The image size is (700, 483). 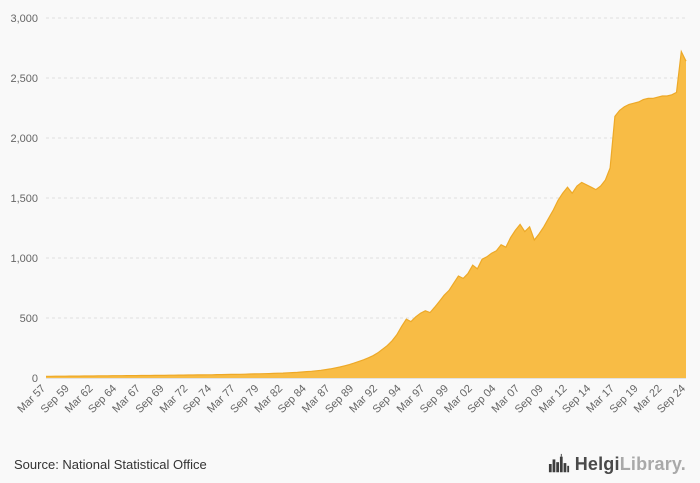 I want to click on helgi-library-logo: HelgiLibrary., so click(x=617, y=464).